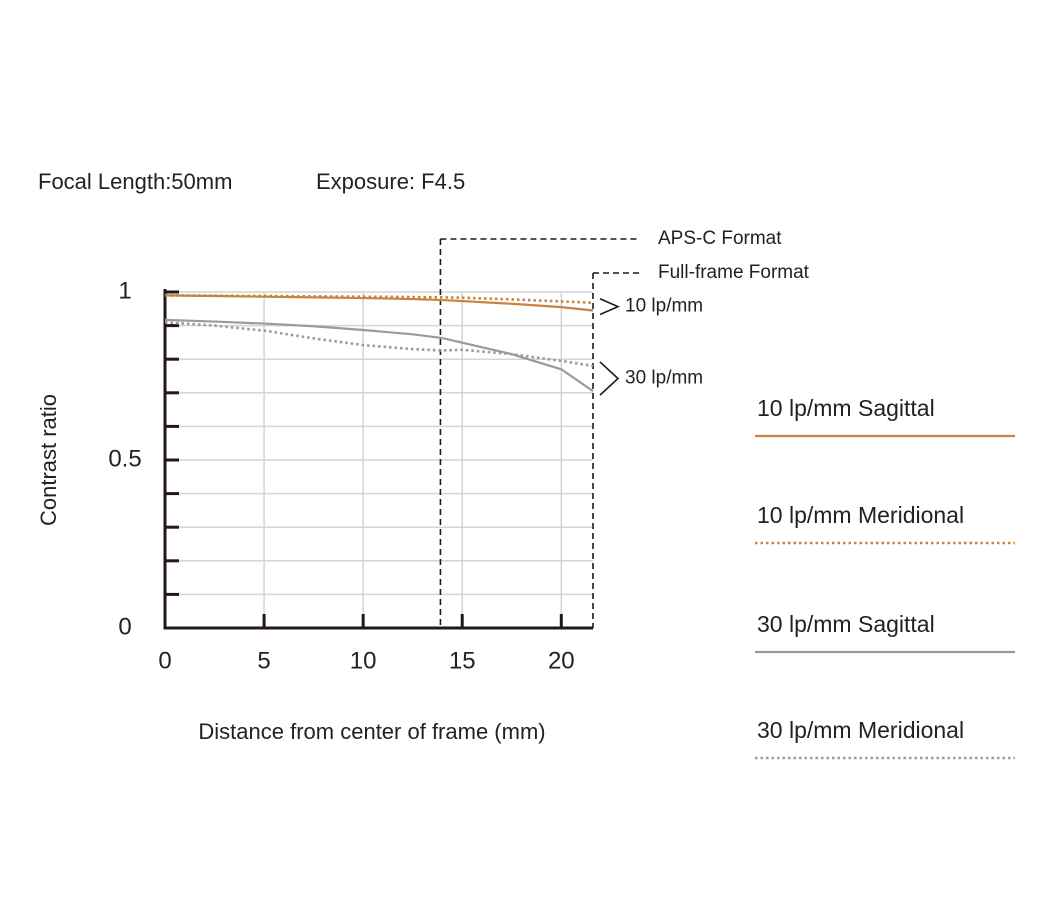 This screenshot has width=1050, height=923. Describe the element at coordinates (664, 306) in the screenshot. I see `group-label: 10 lp/mm` at that location.